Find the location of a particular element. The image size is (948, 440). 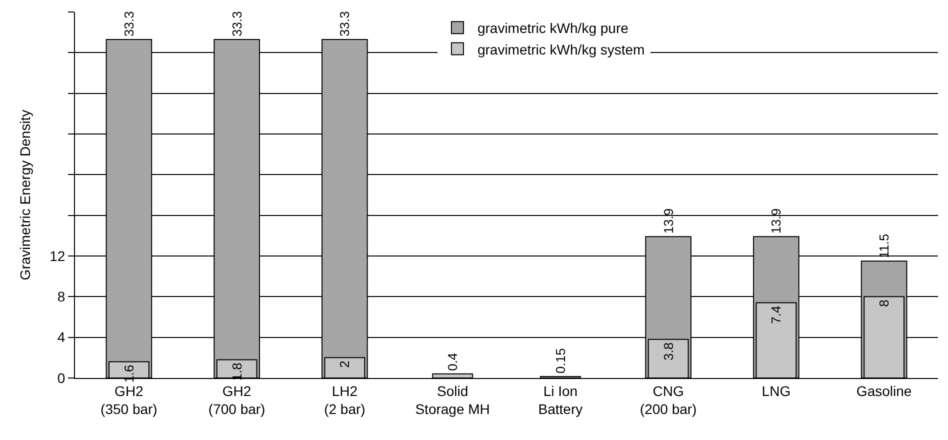

x-tick-label: Li Ion Battery is located at coordinates (560, 399).